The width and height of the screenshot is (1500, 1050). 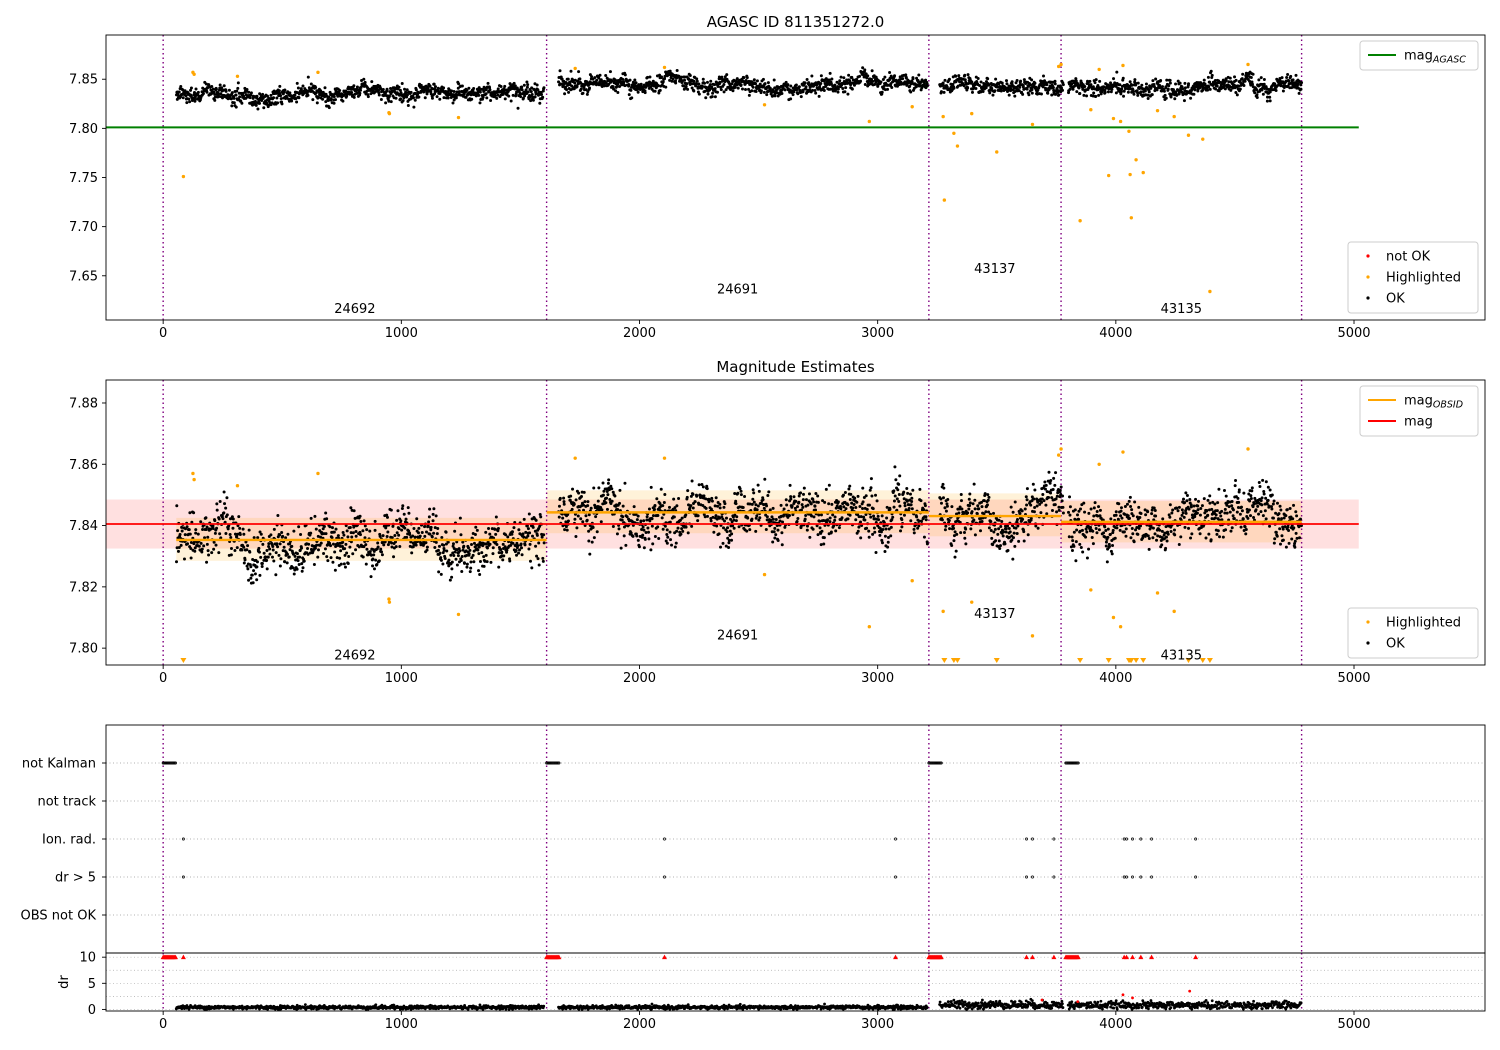 I want to click on obsid-label: 24691, so click(x=737, y=290).